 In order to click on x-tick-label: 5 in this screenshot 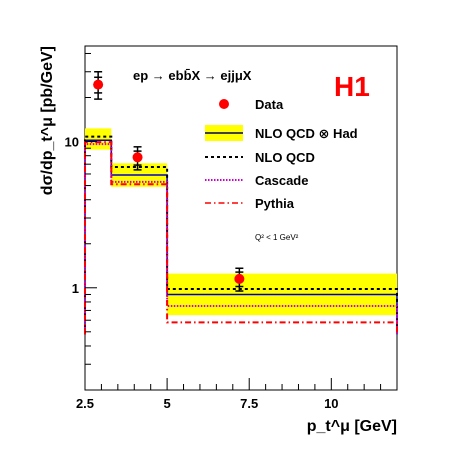, I will do `click(166, 403)`.